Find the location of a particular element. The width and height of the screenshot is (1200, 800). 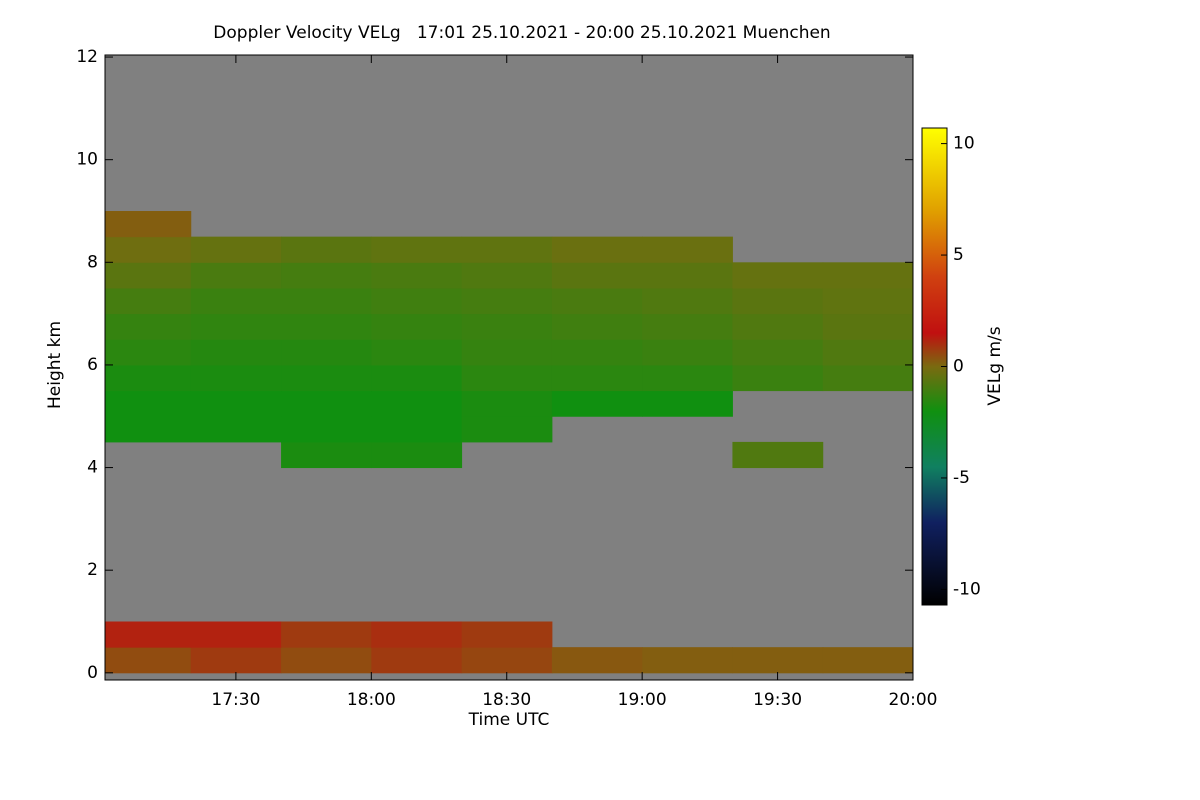

y-tick-label: 10 is located at coordinates (87, 160).